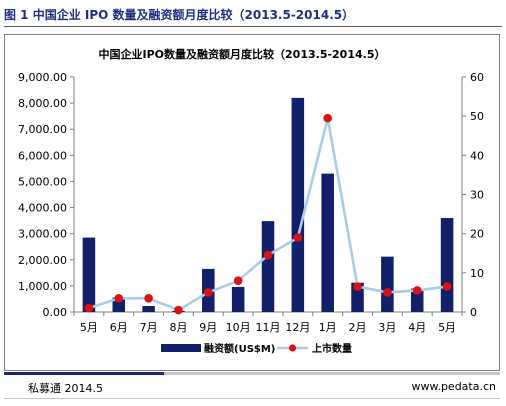  What do you see at coordinates (179, 15) in the screenshot?
I see `figure-caption: 图 1 中国企业 IPO 数量及融资额月度比较（2013.5-2014.5）` at bounding box center [179, 15].